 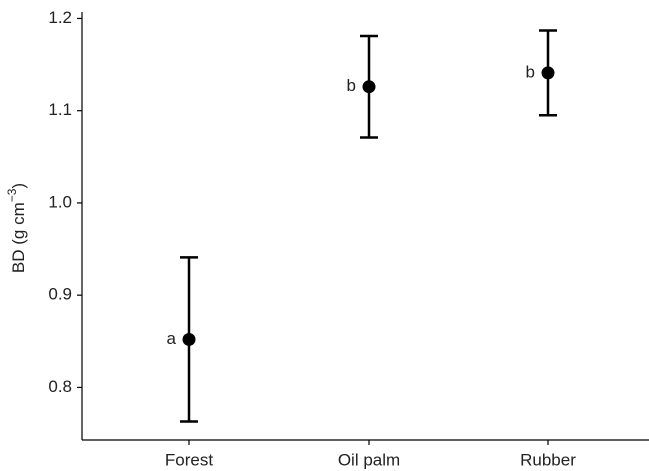 I want to click on y-label-text: BD (g cm, so click(x=18, y=237).